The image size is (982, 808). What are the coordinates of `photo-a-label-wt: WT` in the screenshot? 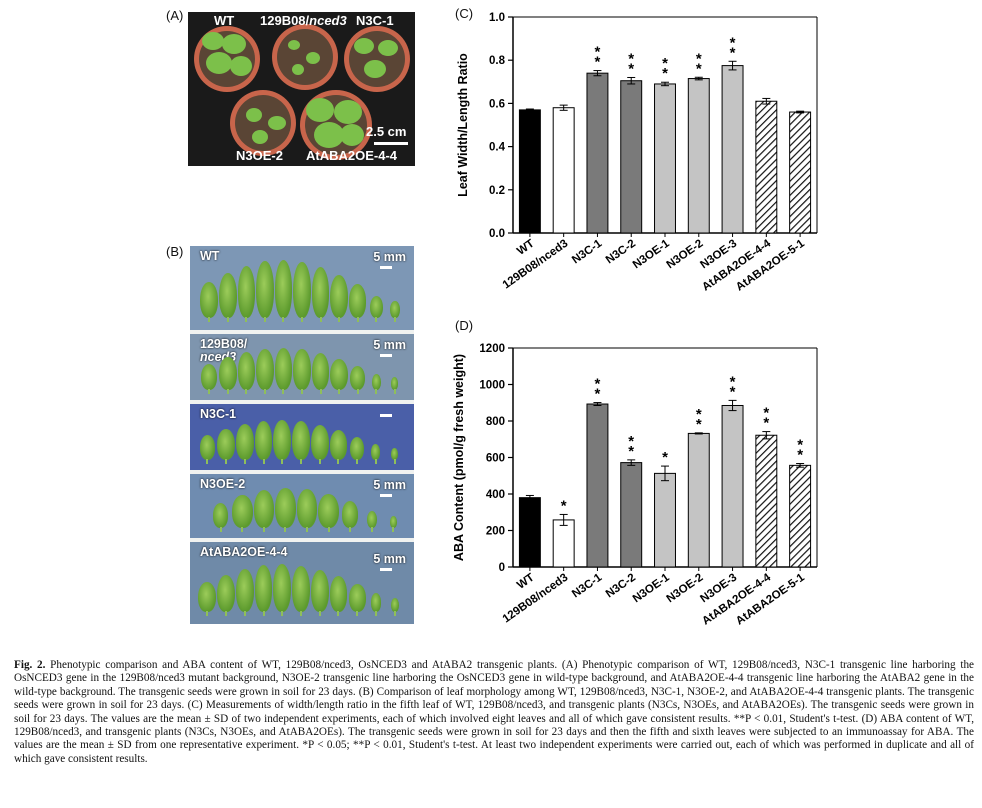 It's located at (224, 20).